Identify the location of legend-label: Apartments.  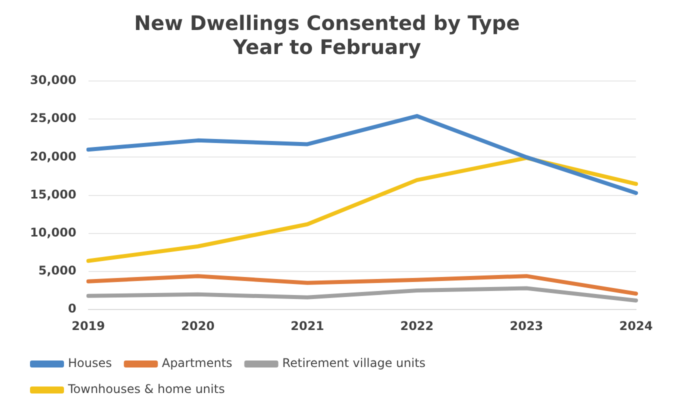
(197, 363).